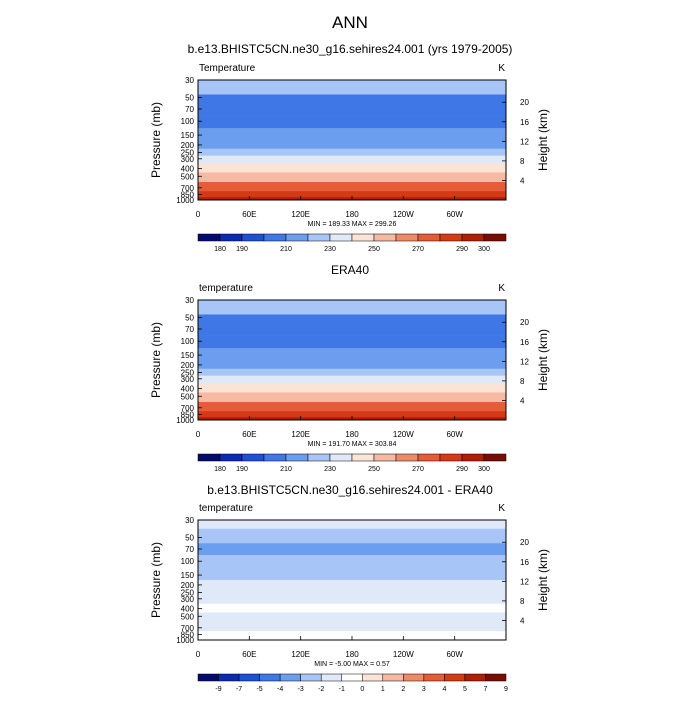 Image resolution: width=700 pixels, height=705 pixels. Describe the element at coordinates (321, 689) in the screenshot. I see `colorbar-label: -2` at that location.